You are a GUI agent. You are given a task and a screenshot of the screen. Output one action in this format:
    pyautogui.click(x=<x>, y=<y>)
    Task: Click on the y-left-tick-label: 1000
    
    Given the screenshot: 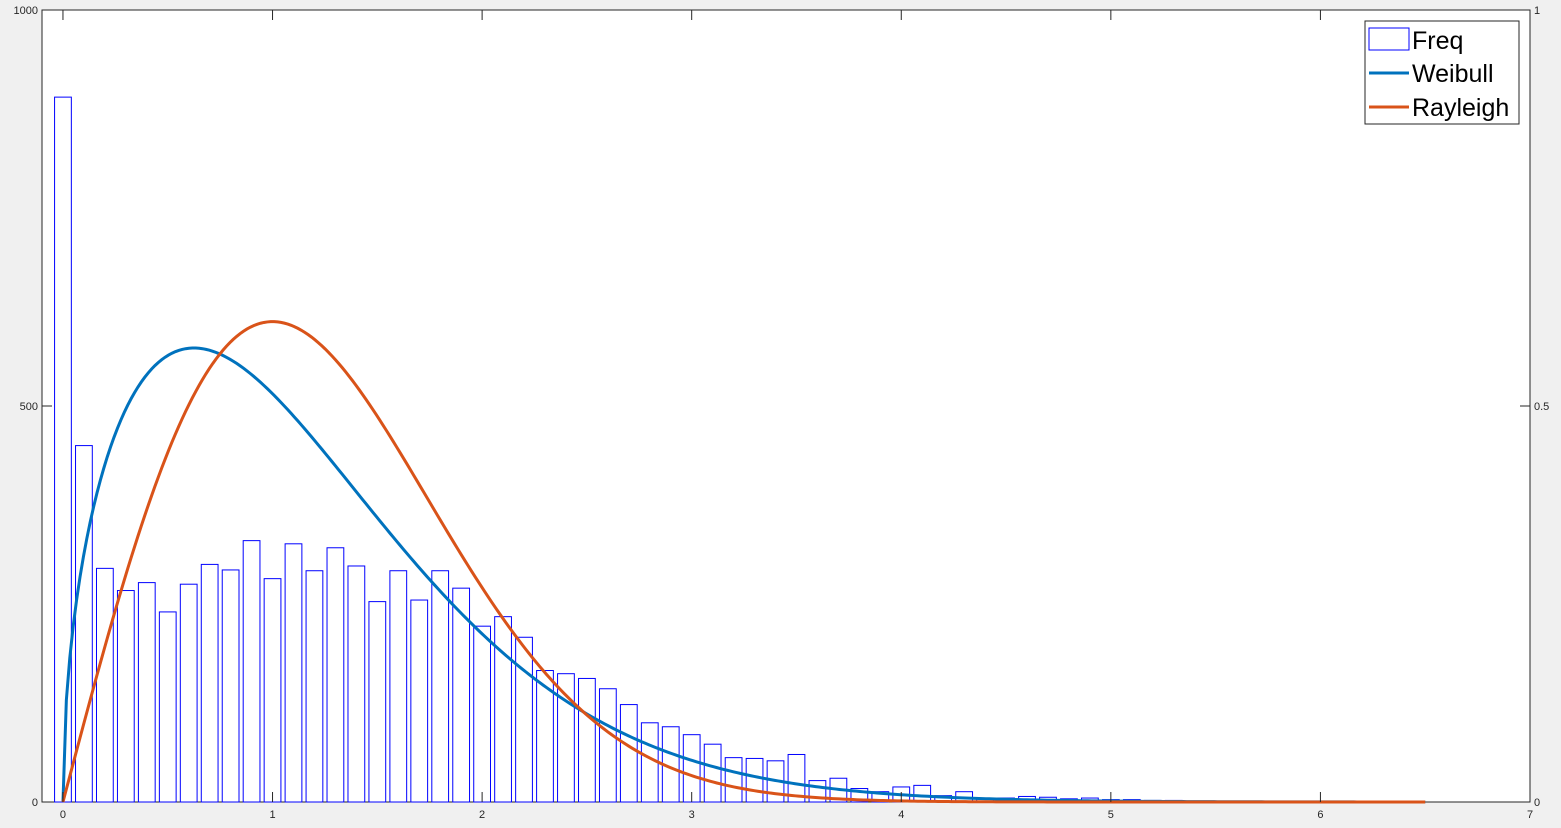 What is the action you would take?
    pyautogui.click(x=26, y=11)
    